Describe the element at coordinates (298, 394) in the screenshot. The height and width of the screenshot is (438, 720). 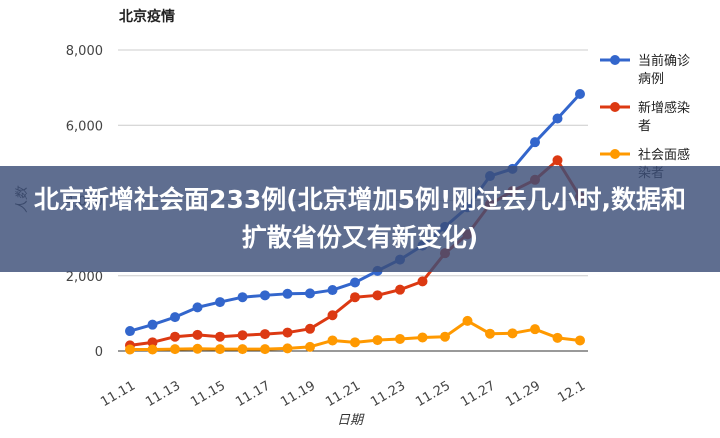
I see `x-tick-label: 11.19` at that location.